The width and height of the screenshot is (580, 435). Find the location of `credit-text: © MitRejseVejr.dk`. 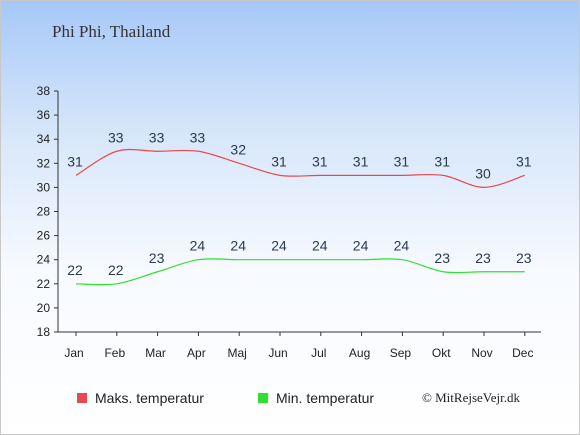

credit-text: © MitRejseVejr.dk is located at coordinates (471, 397).